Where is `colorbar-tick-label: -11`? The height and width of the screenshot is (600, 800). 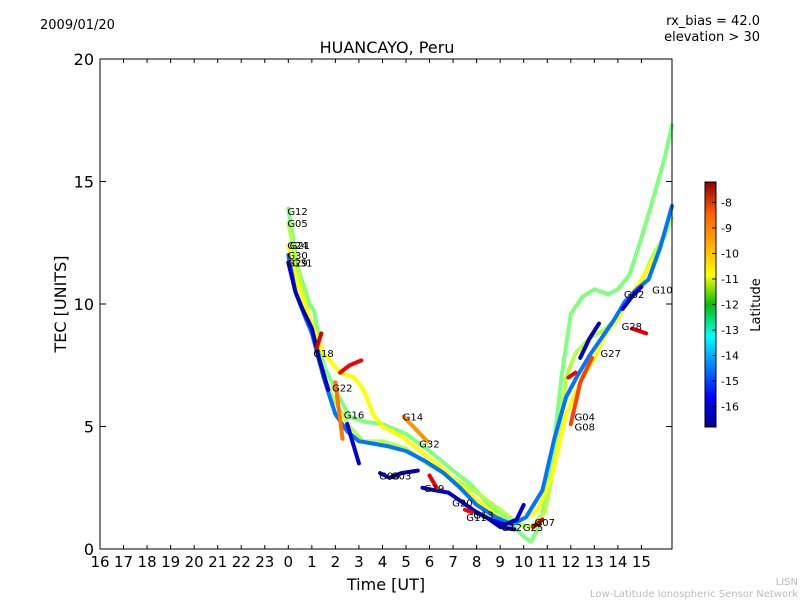 colorbar-tick-label: -11 is located at coordinates (730, 279).